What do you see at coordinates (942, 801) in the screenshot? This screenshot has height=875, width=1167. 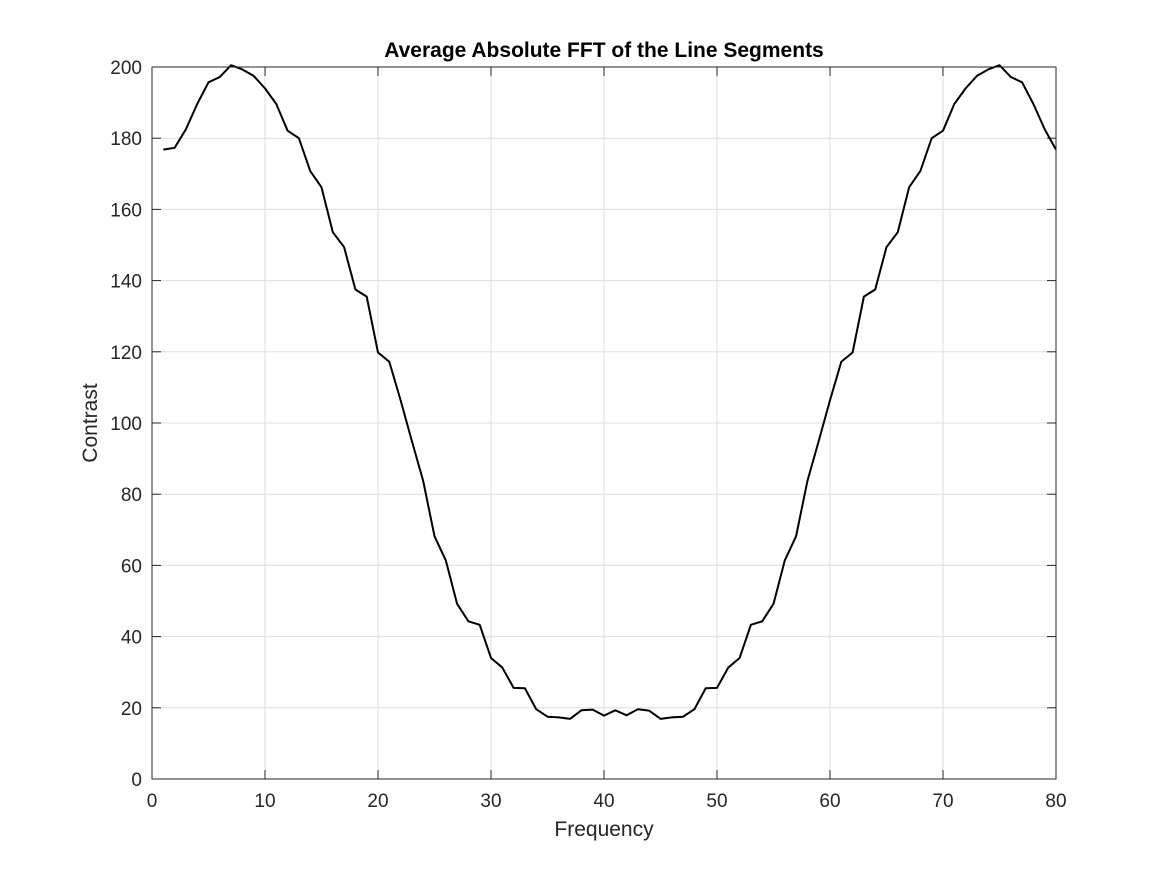 I see `x-tick-label: 70` at bounding box center [942, 801].